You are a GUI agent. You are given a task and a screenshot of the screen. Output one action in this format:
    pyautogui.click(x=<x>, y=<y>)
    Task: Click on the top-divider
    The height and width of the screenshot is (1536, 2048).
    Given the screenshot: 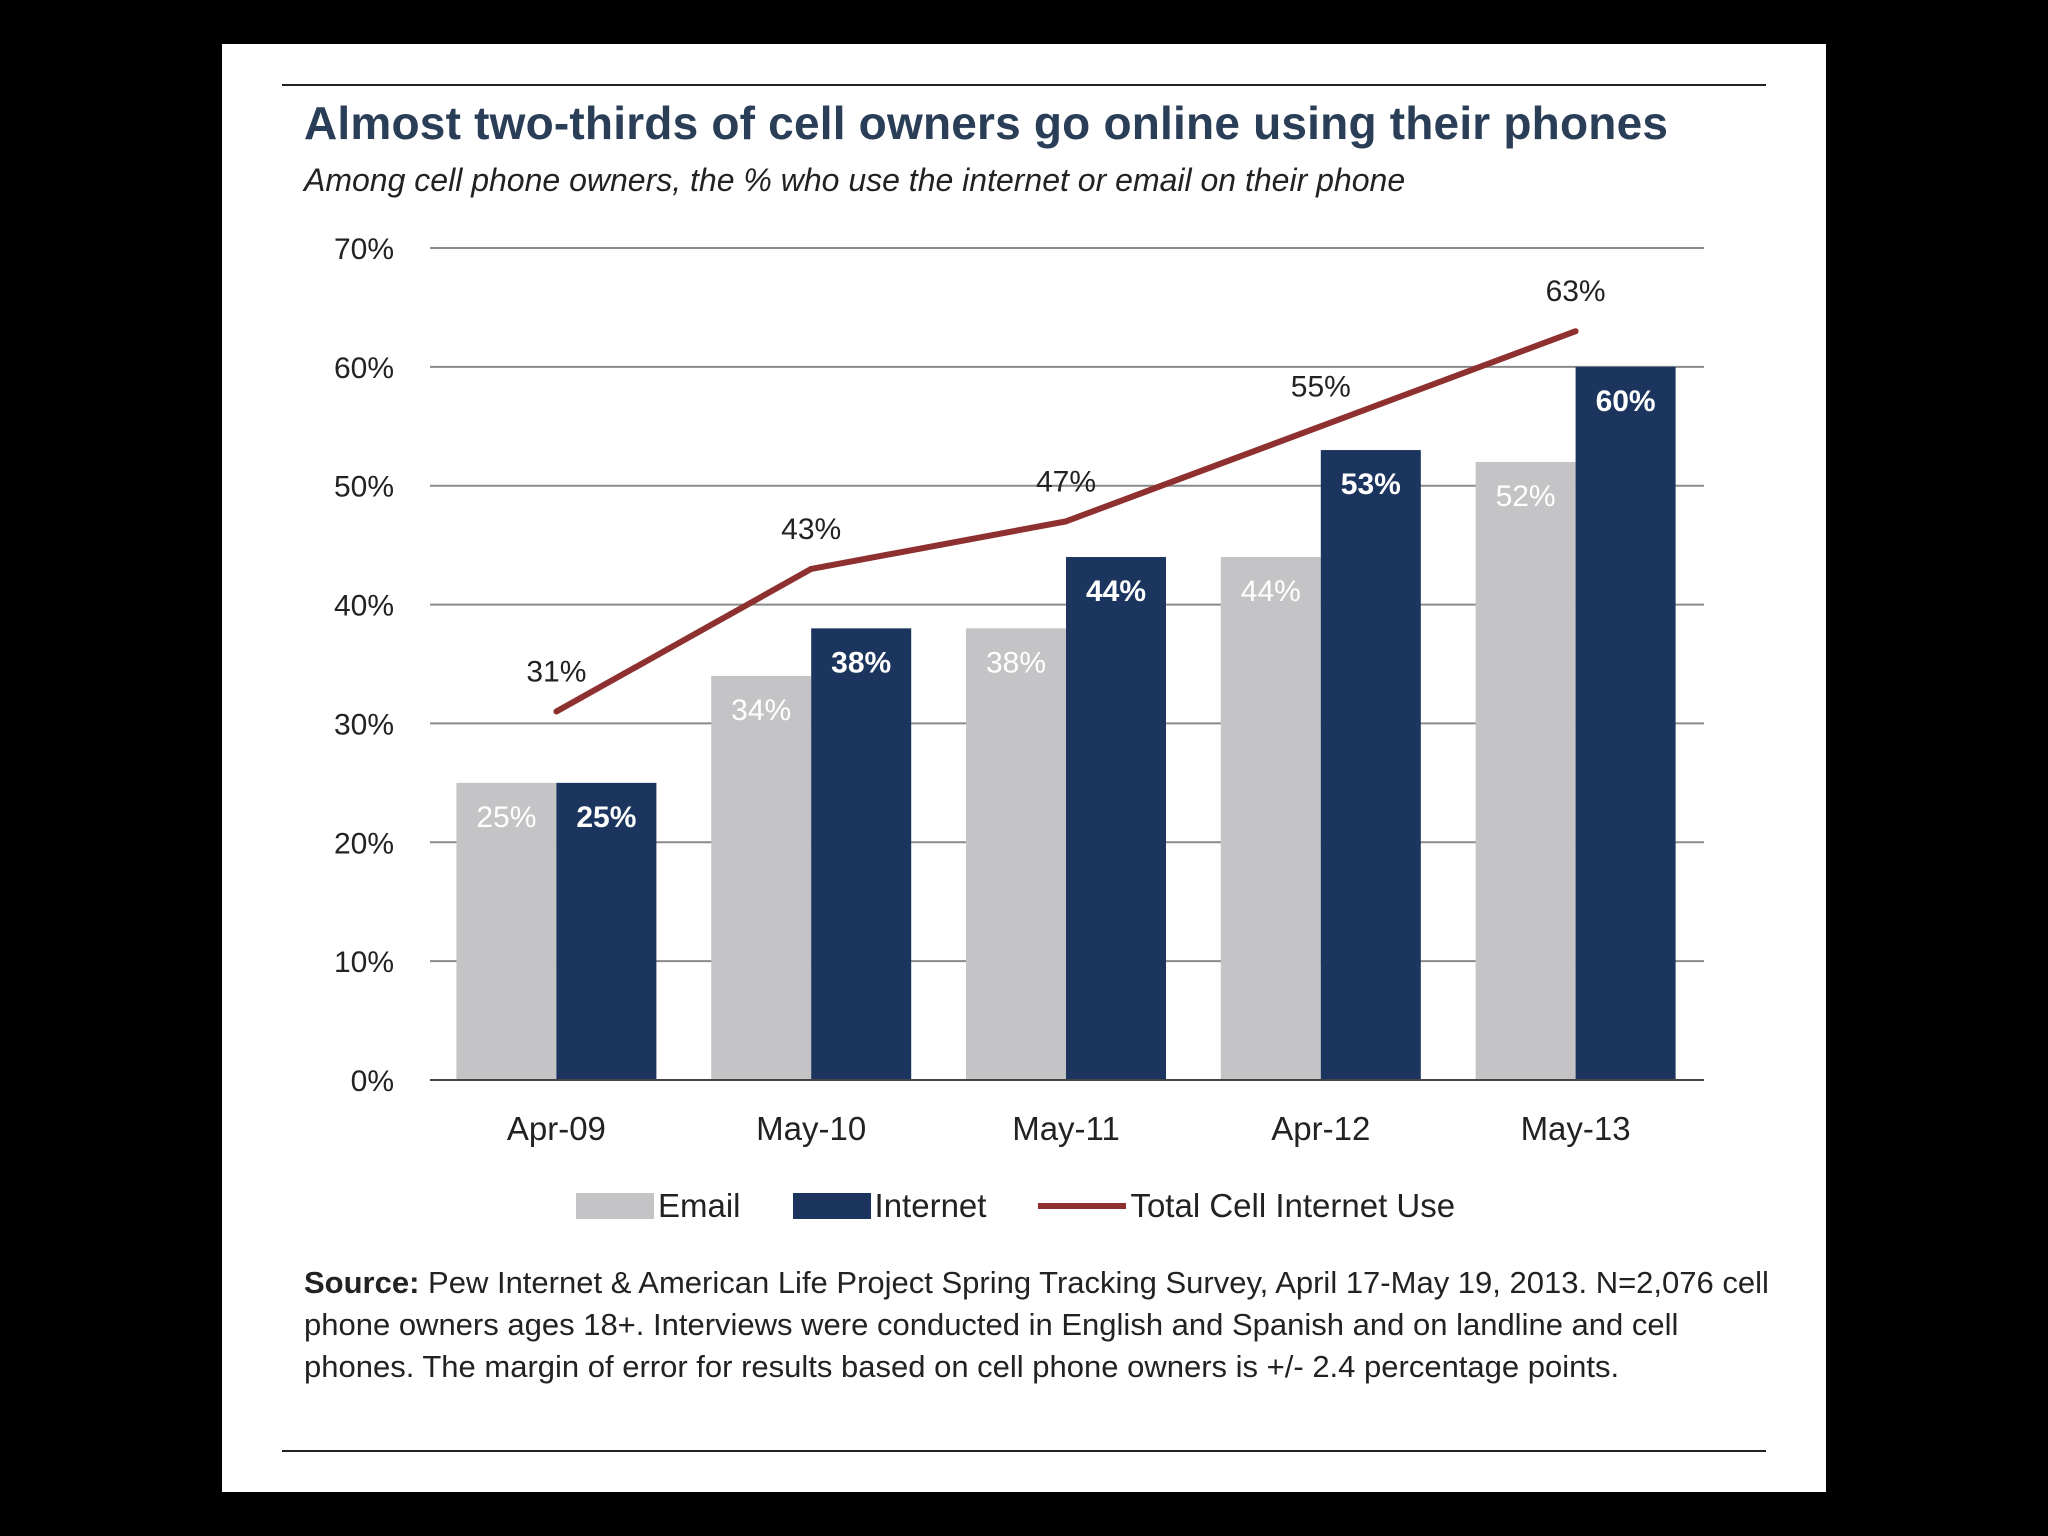 What is the action you would take?
    pyautogui.click(x=1024, y=85)
    